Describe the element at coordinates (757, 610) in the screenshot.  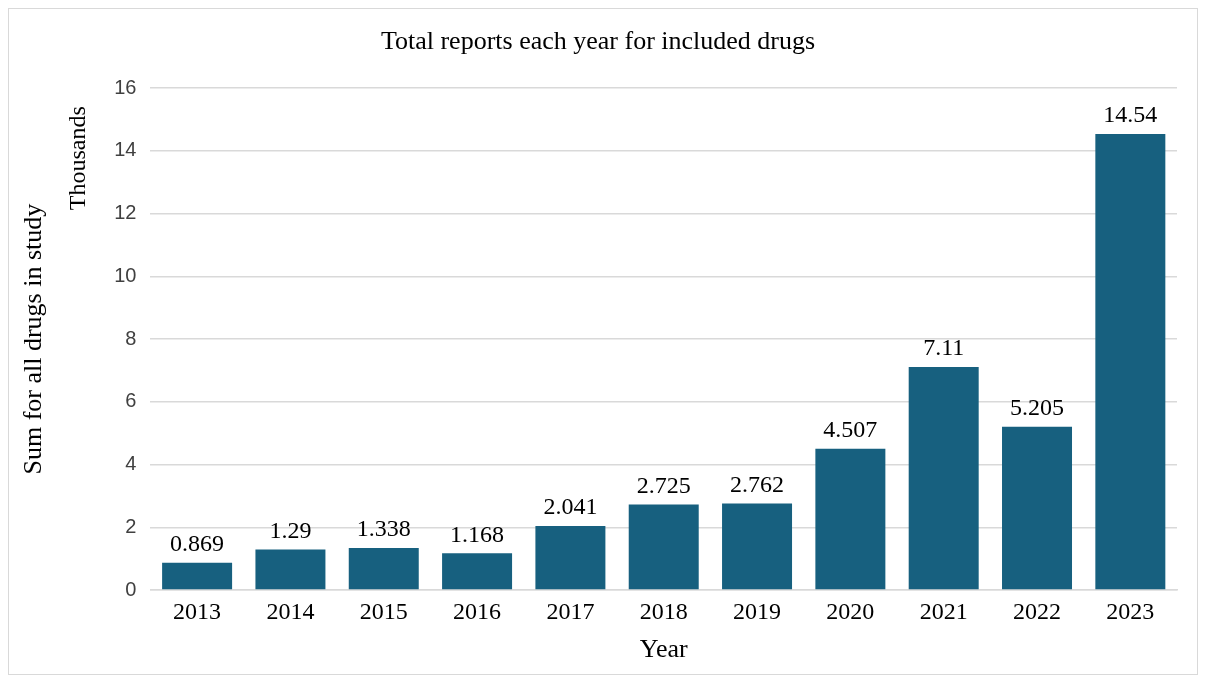
I see `x-tick-label: 2019` at that location.